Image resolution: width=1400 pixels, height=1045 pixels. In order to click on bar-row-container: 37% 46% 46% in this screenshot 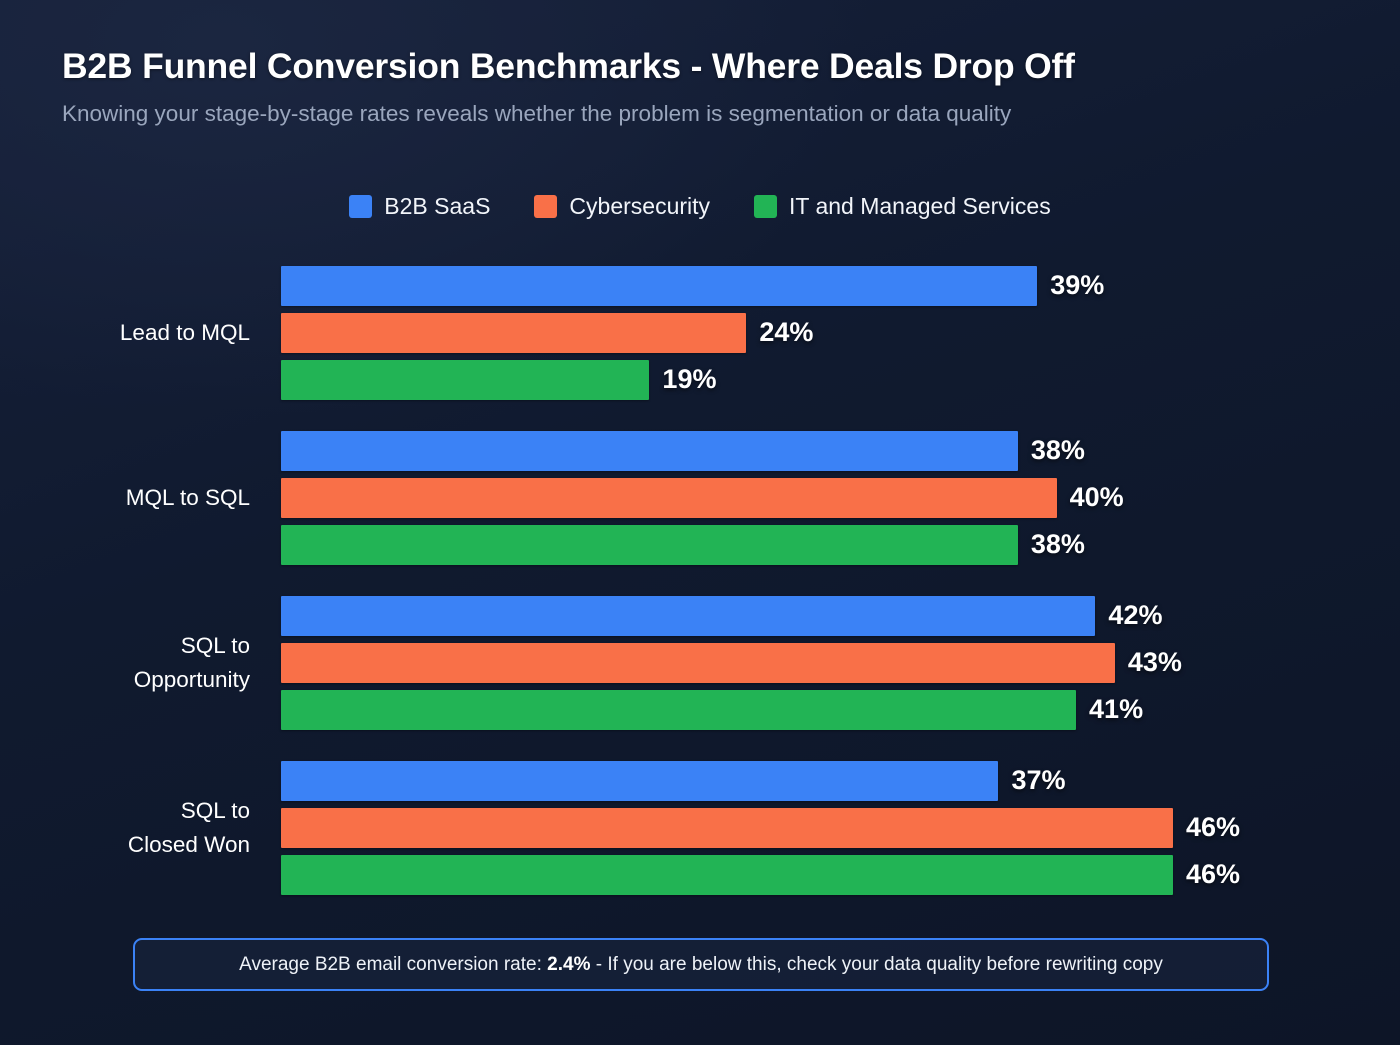, I will do `click(840, 827)`.